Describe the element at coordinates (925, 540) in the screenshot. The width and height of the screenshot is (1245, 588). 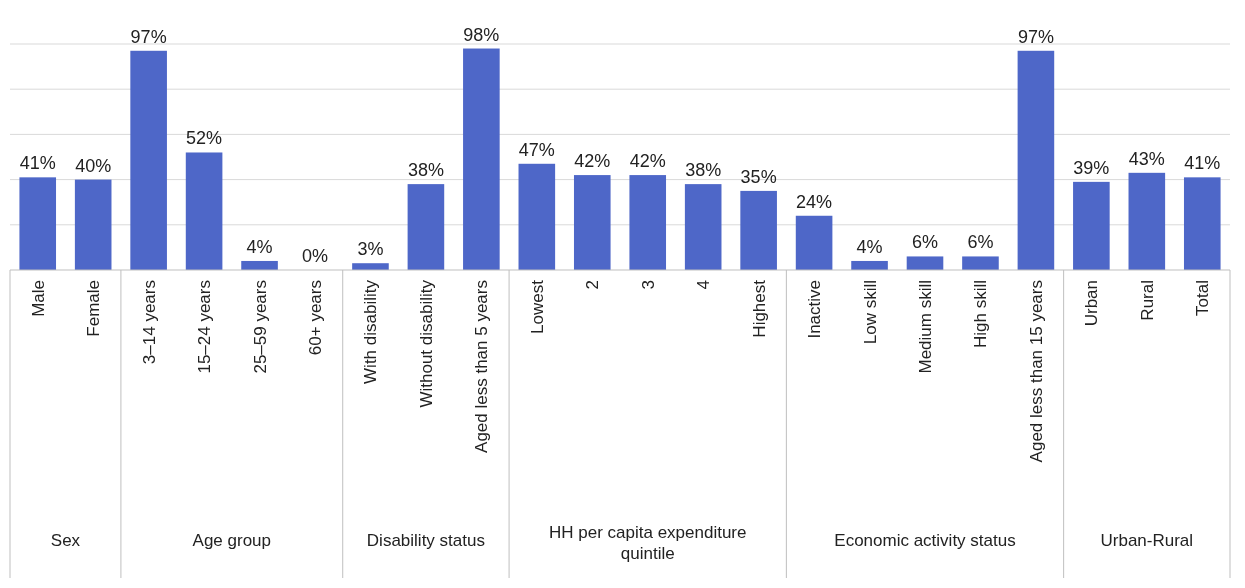
I see `text: Economic activity status` at that location.